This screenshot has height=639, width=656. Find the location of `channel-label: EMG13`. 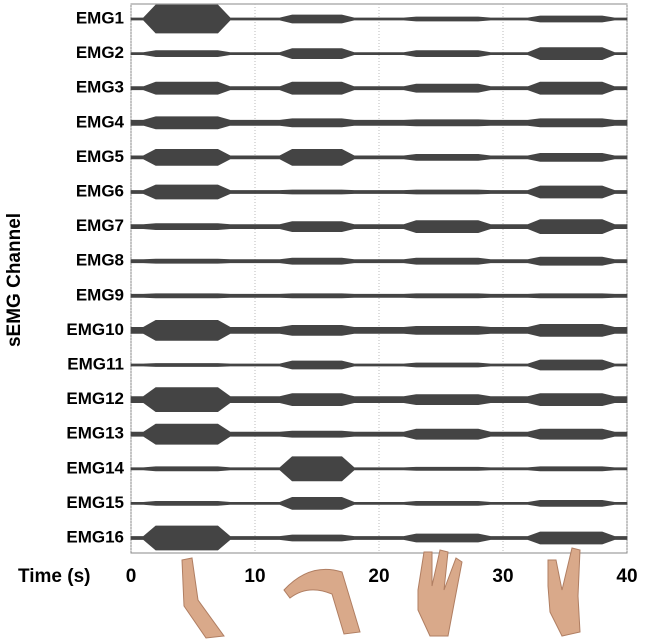

channel-label: EMG13 is located at coordinates (95, 433).